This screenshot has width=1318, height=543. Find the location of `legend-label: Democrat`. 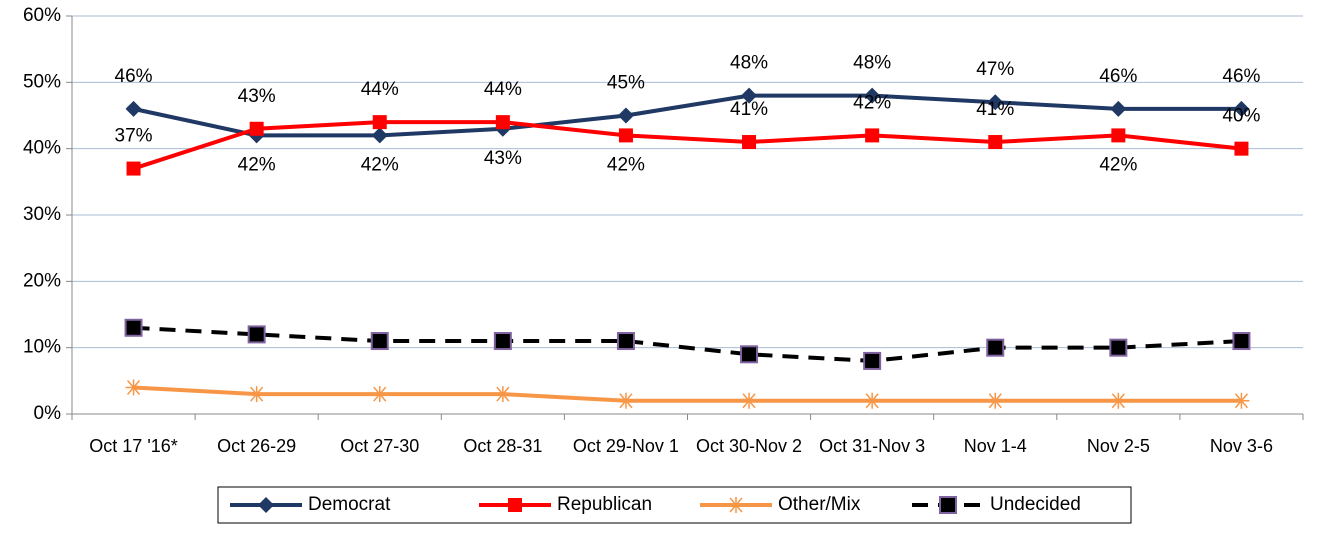

legend-label: Democrat is located at coordinates (349, 504).